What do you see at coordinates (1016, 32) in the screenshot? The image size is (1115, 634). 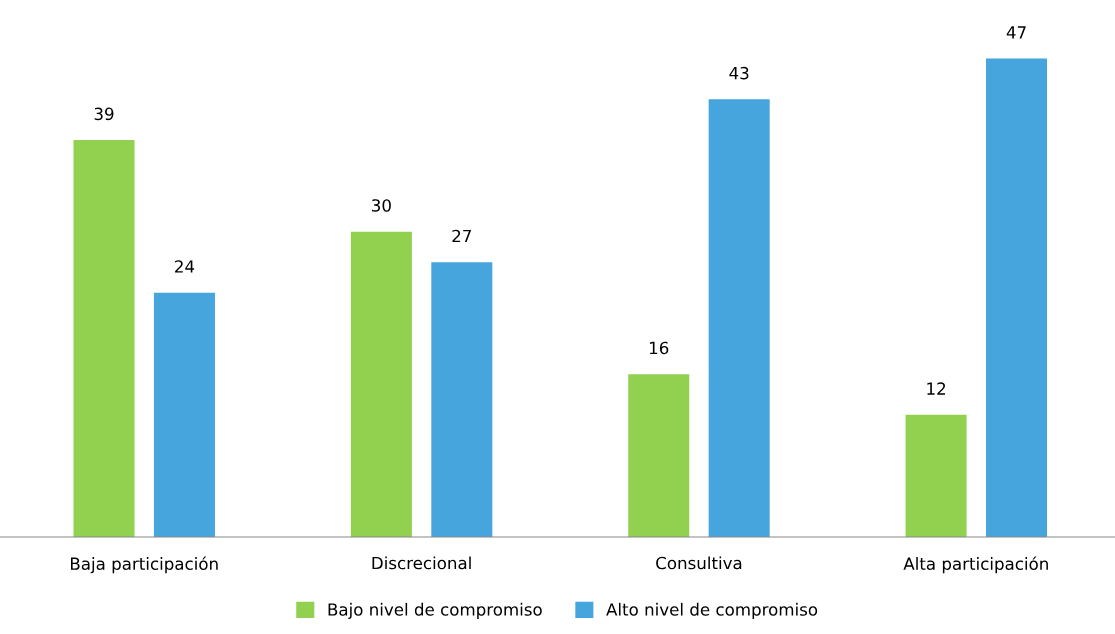 I see `data-label: 47` at bounding box center [1016, 32].